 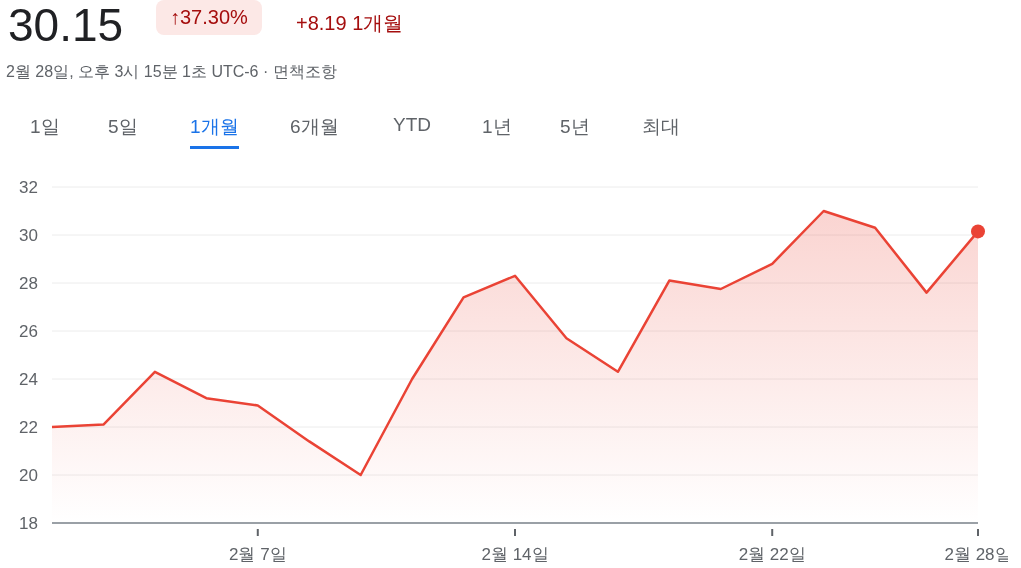 I want to click on chart-title: 30.15, so click(x=66, y=26).